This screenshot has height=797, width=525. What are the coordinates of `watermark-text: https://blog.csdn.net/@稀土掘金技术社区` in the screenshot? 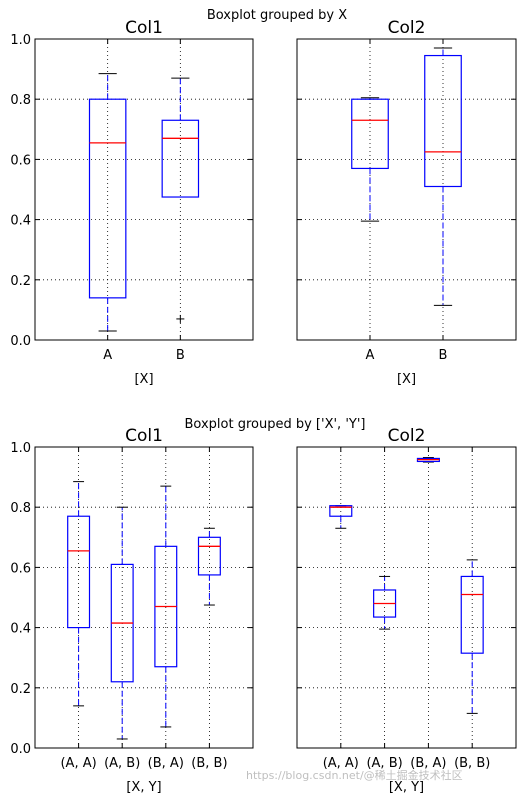 It's located at (354, 775).